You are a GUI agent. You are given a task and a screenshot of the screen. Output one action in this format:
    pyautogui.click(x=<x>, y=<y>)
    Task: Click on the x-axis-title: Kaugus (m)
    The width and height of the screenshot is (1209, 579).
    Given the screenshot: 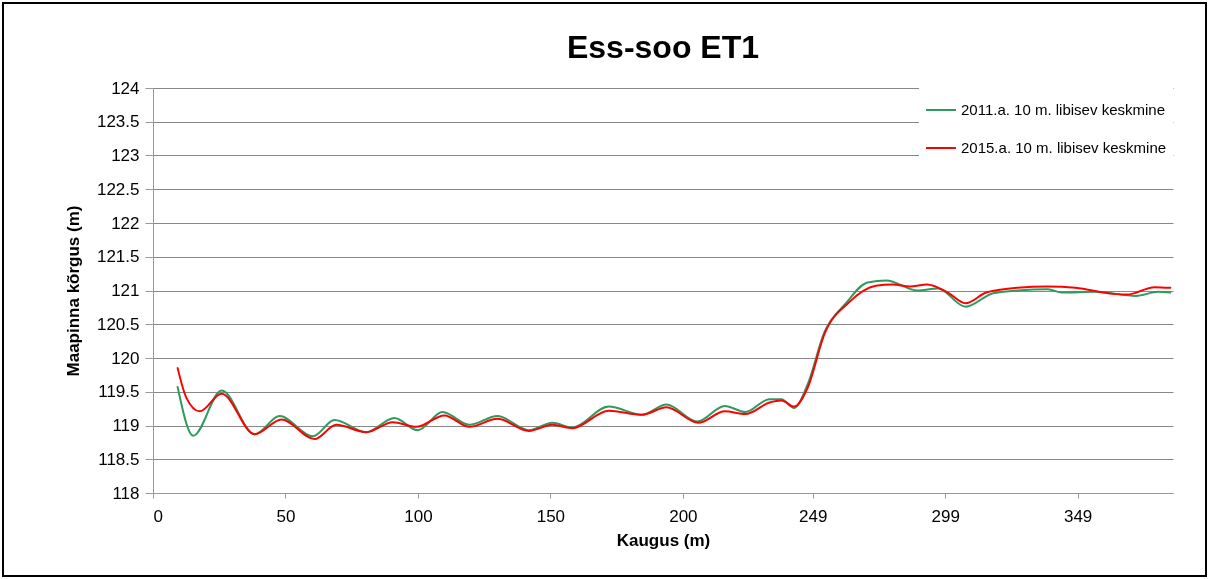 What is the action you would take?
    pyautogui.click(x=663, y=540)
    